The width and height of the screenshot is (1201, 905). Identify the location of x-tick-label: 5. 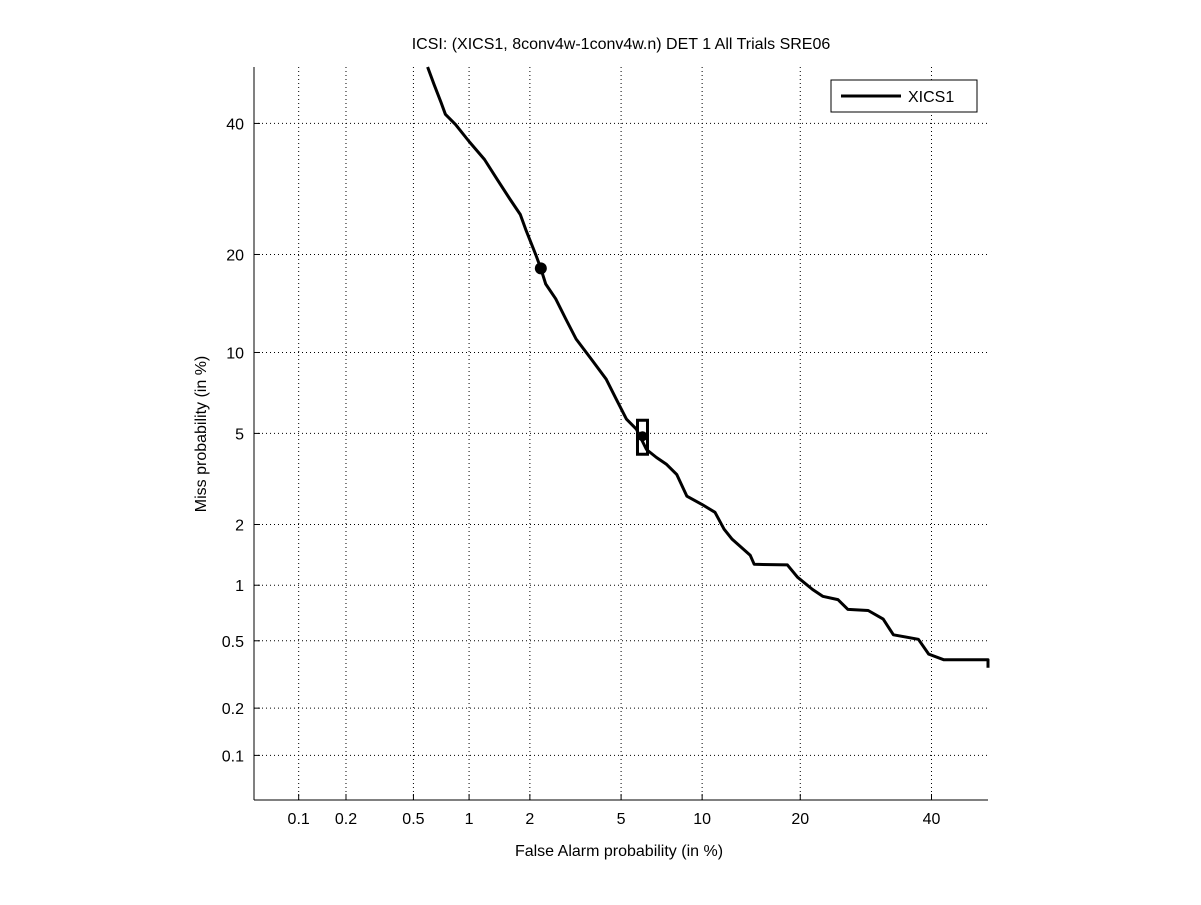
(621, 819).